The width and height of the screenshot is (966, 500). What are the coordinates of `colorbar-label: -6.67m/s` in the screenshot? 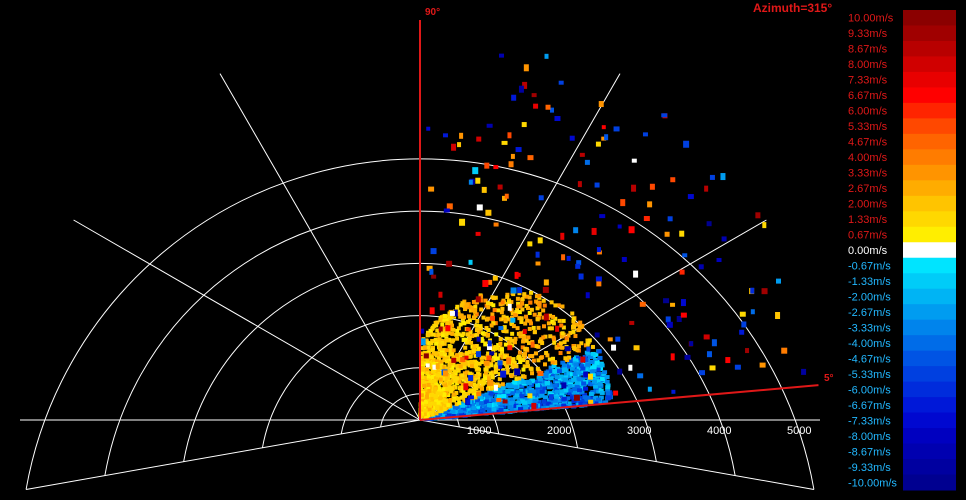 It's located at (869, 406).